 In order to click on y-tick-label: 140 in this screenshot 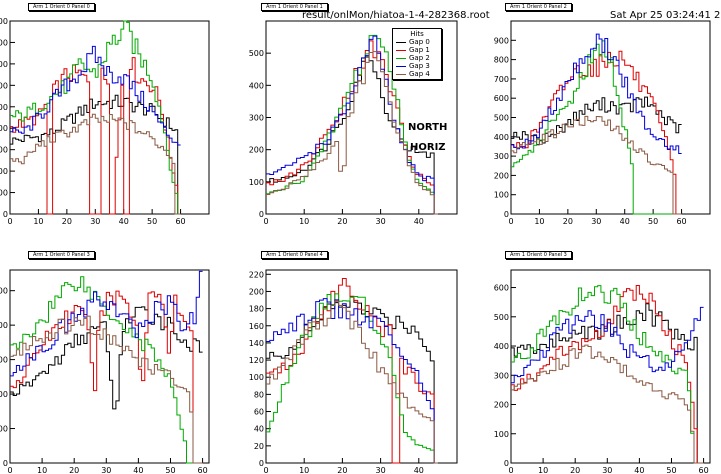, I will do `click(256, 343)`.